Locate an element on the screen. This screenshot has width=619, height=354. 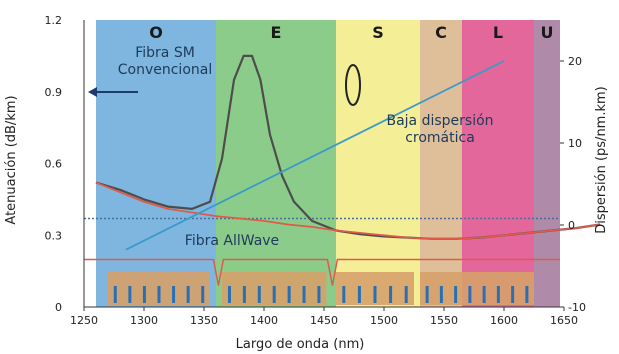
band-label-o: O is located at coordinates (156, 32).